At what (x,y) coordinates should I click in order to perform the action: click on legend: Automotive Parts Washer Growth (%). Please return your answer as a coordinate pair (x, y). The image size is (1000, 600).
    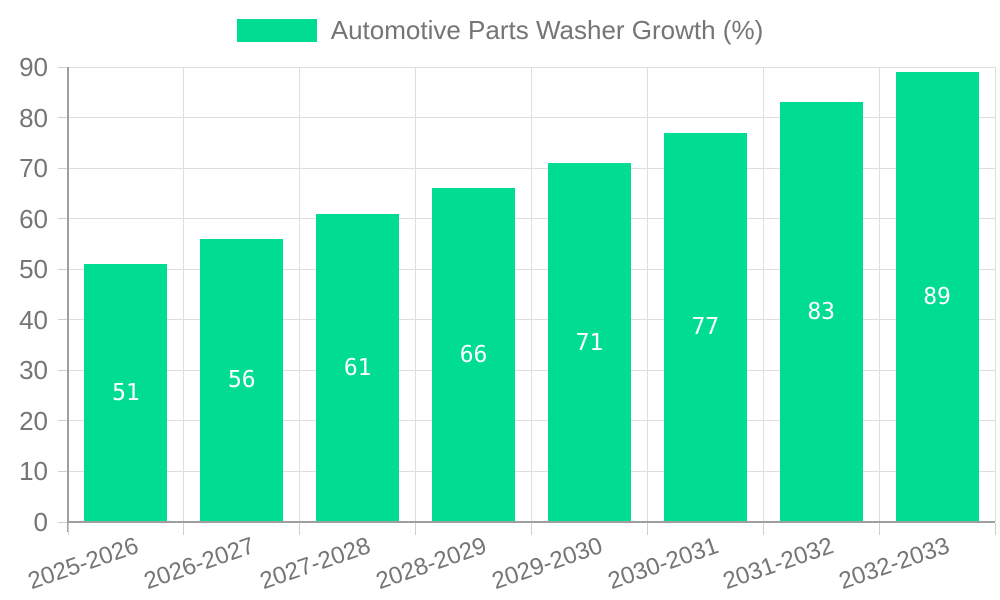
    Looking at the image, I should click on (500, 30).